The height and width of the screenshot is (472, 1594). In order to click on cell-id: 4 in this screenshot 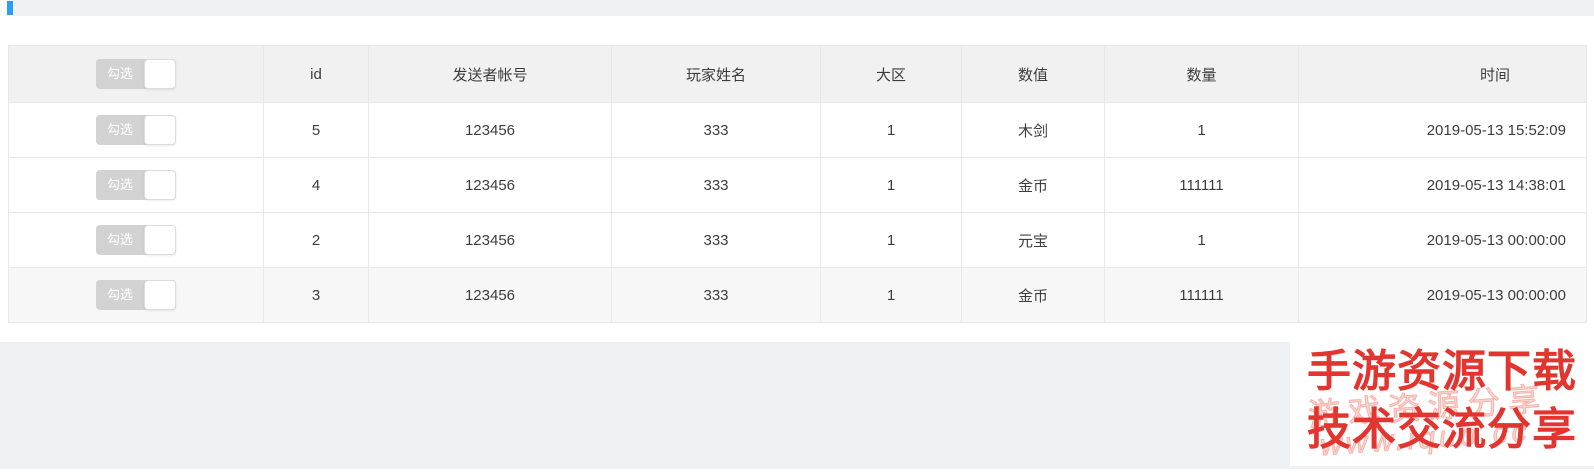, I will do `click(316, 185)`.